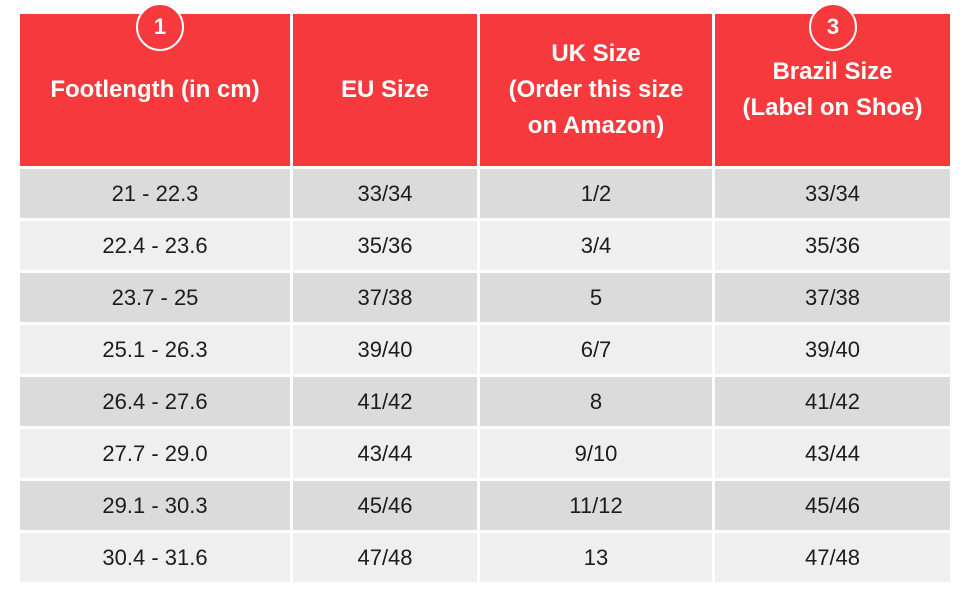 This screenshot has height=600, width=970. Describe the element at coordinates (155, 297) in the screenshot. I see `cell-footlength: 23.7 - 25` at that location.